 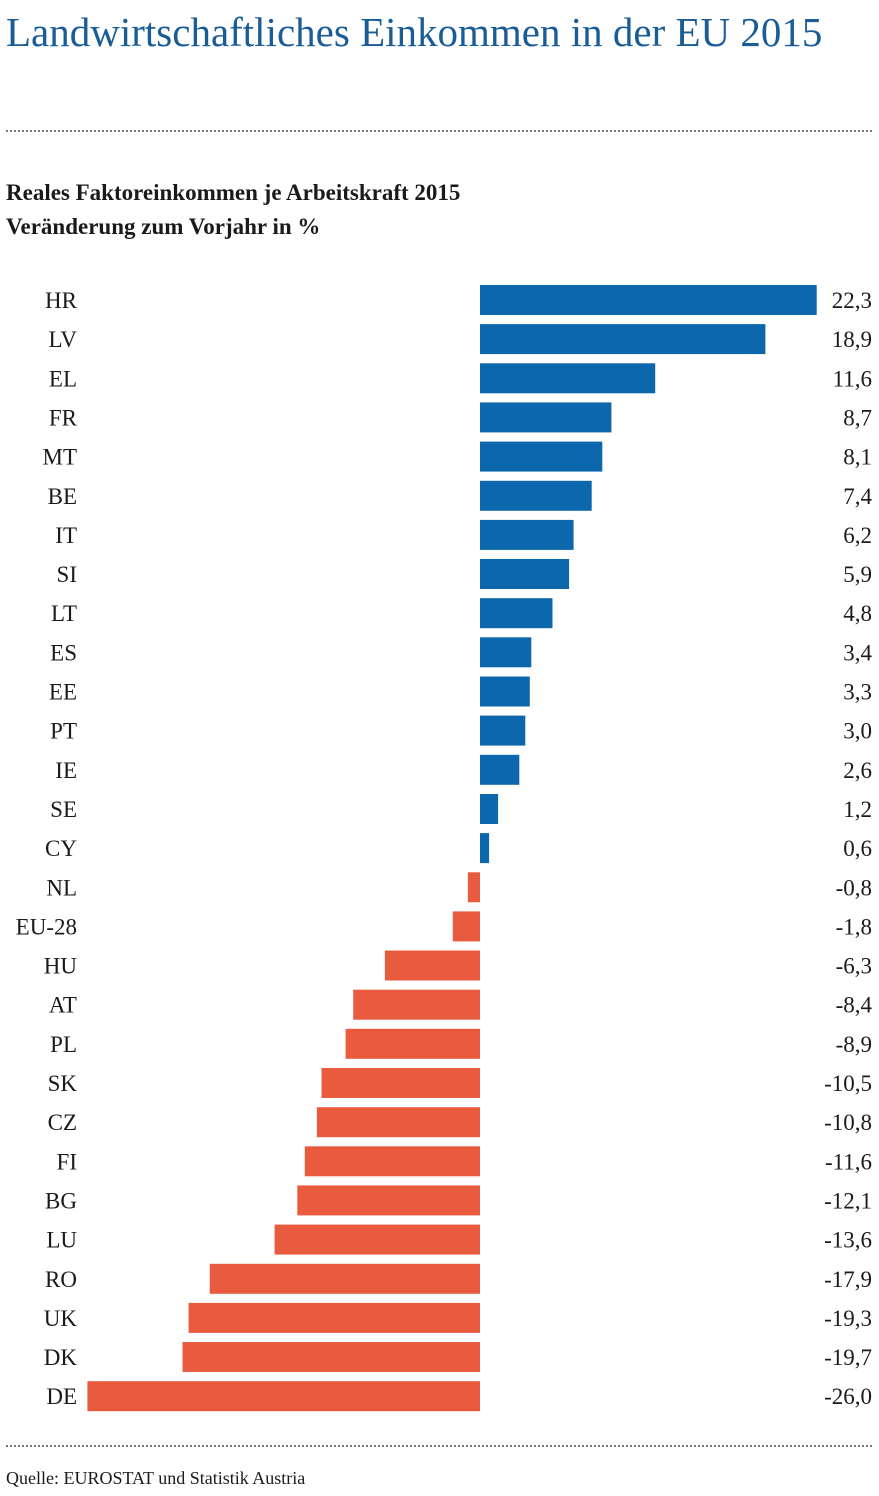 What do you see at coordinates (857, 848) in the screenshot?
I see `value-label-cy: 0,6` at bounding box center [857, 848].